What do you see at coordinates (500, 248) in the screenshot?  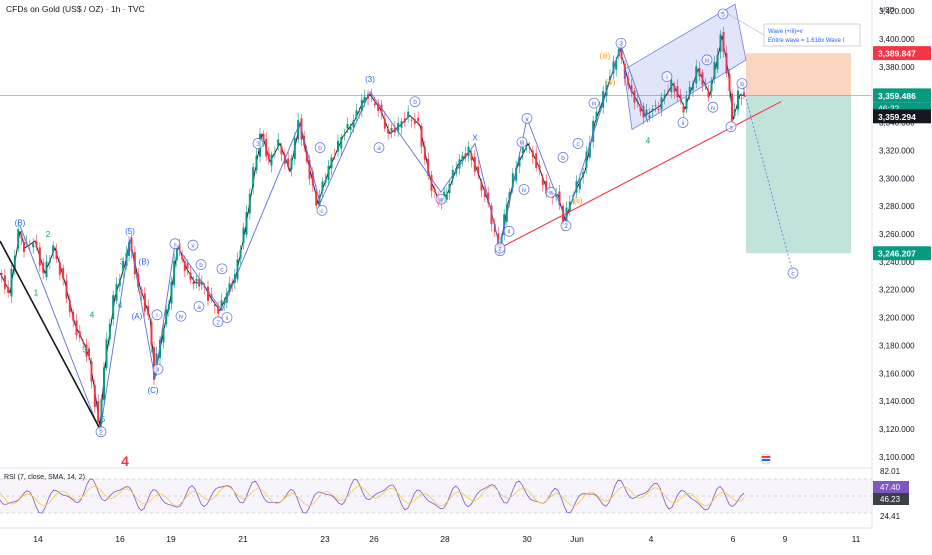 I see `wave-circle-label: z` at bounding box center [500, 248].